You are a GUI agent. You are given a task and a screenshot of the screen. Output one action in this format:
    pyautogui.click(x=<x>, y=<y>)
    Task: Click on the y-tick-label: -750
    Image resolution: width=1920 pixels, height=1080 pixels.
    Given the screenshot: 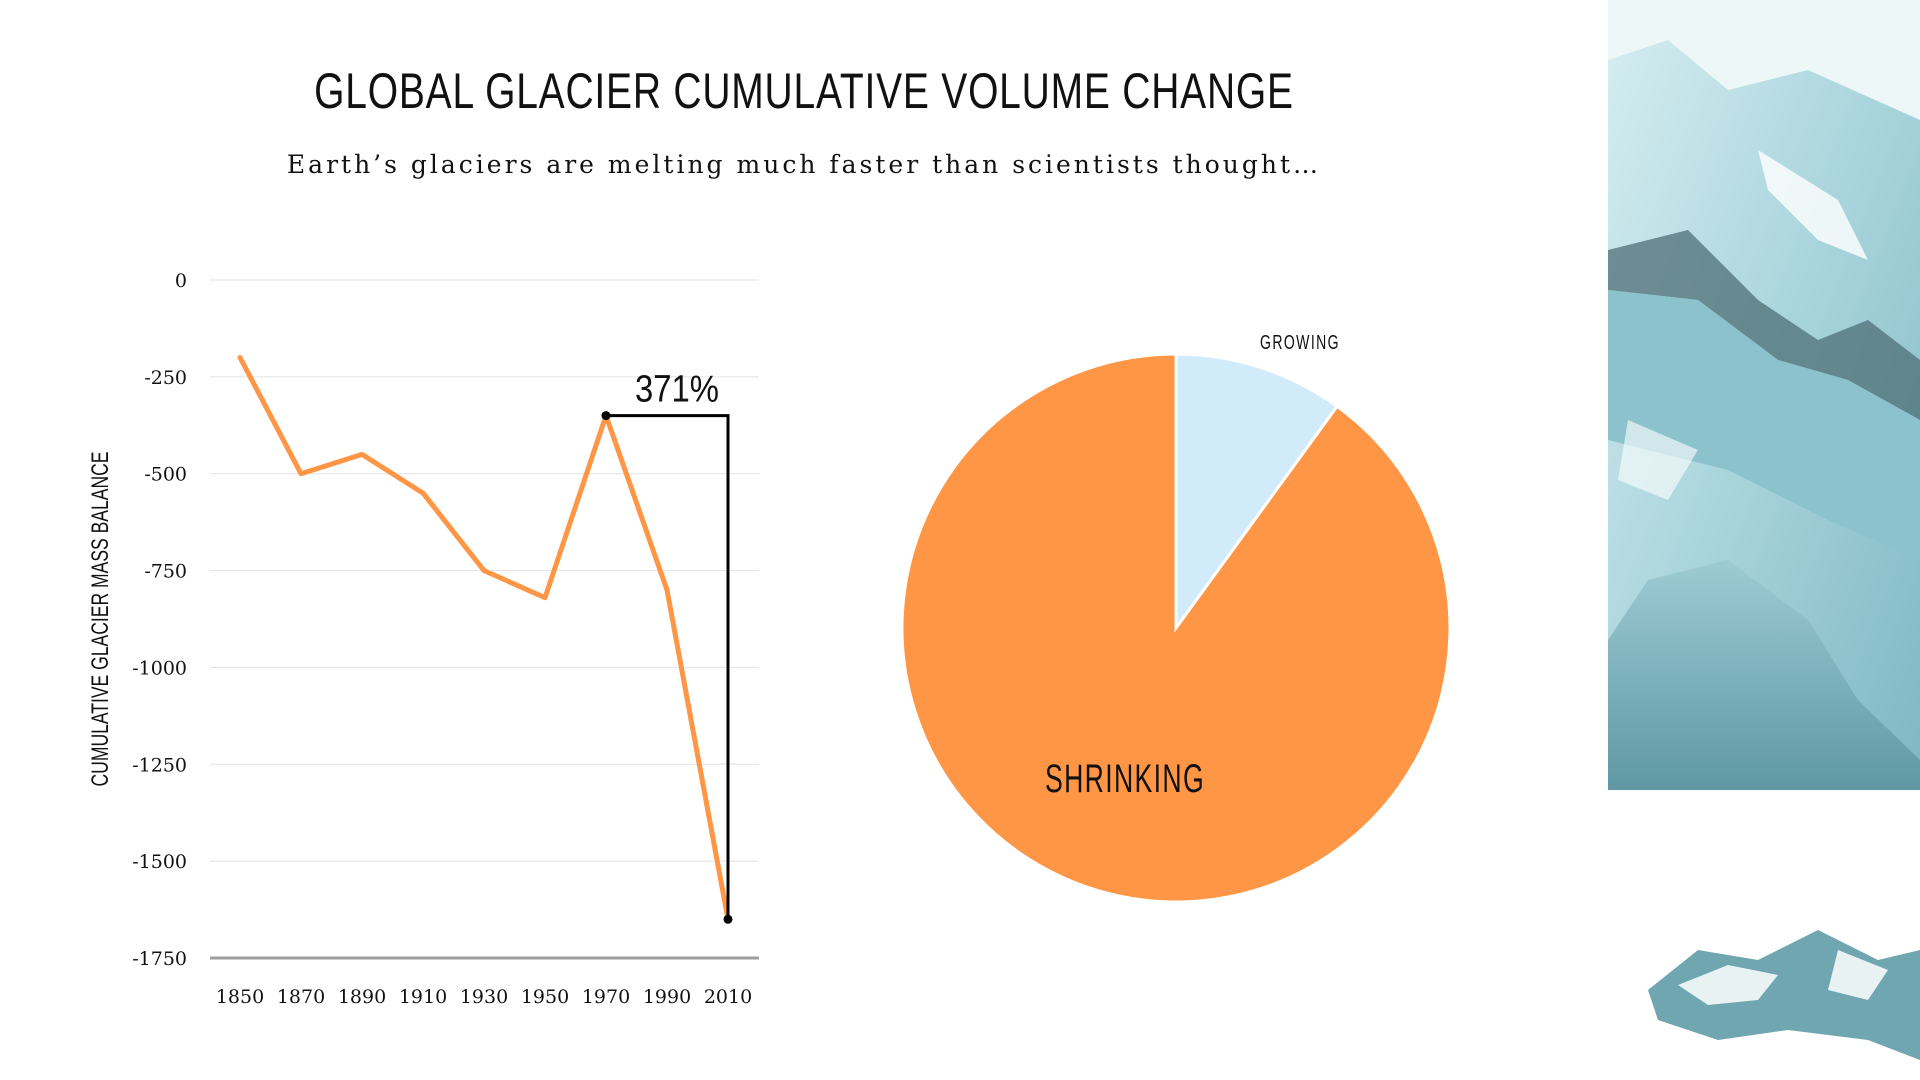 What is the action you would take?
    pyautogui.click(x=165, y=572)
    